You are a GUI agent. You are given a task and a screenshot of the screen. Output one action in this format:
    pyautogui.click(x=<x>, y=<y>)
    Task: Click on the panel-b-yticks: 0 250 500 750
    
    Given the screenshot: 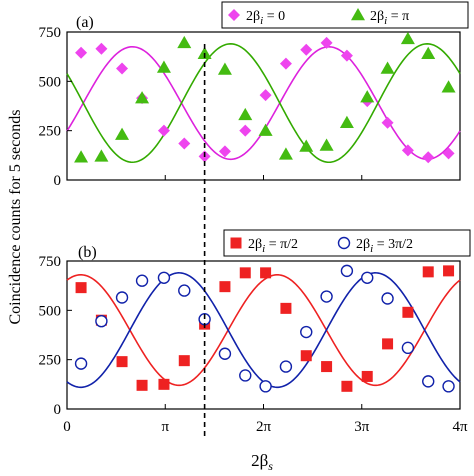 What is the action you would take?
    pyautogui.click(x=55, y=336)
    